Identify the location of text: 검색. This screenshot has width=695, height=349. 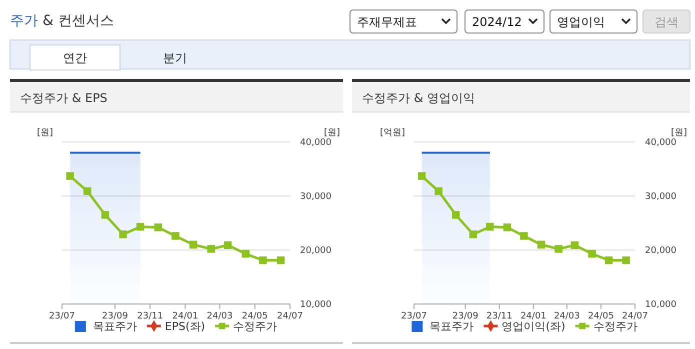
(666, 22).